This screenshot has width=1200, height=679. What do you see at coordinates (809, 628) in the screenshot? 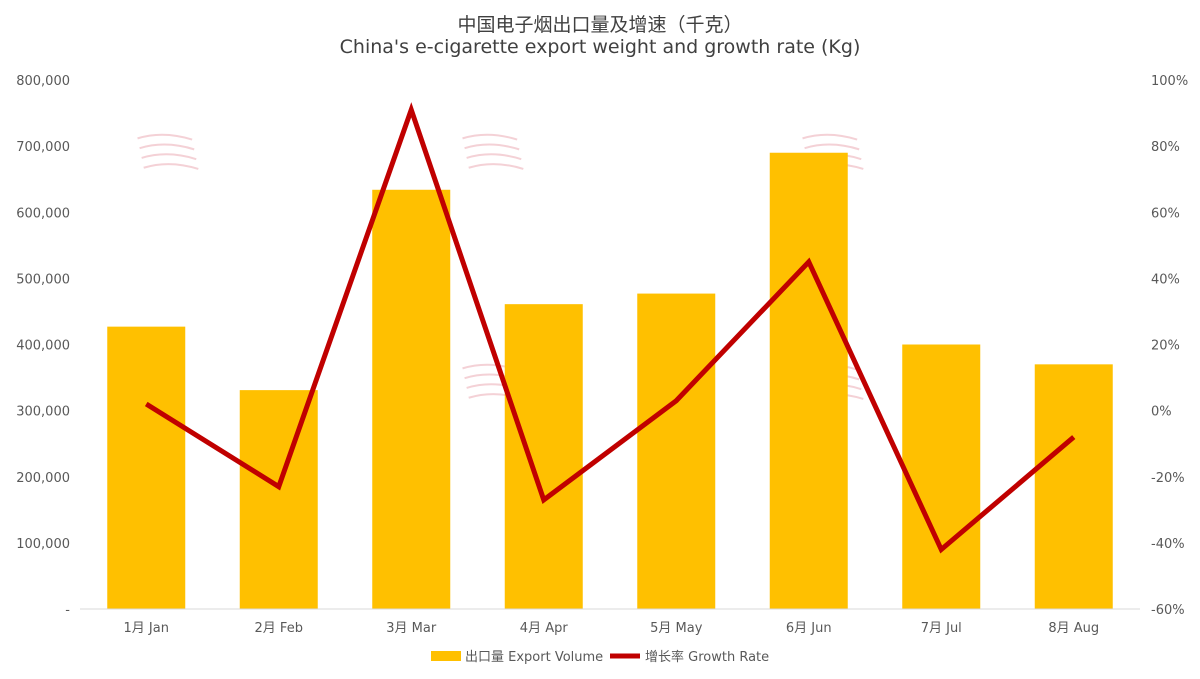
I see `x-tick-label: 6月 Jun` at bounding box center [809, 628].